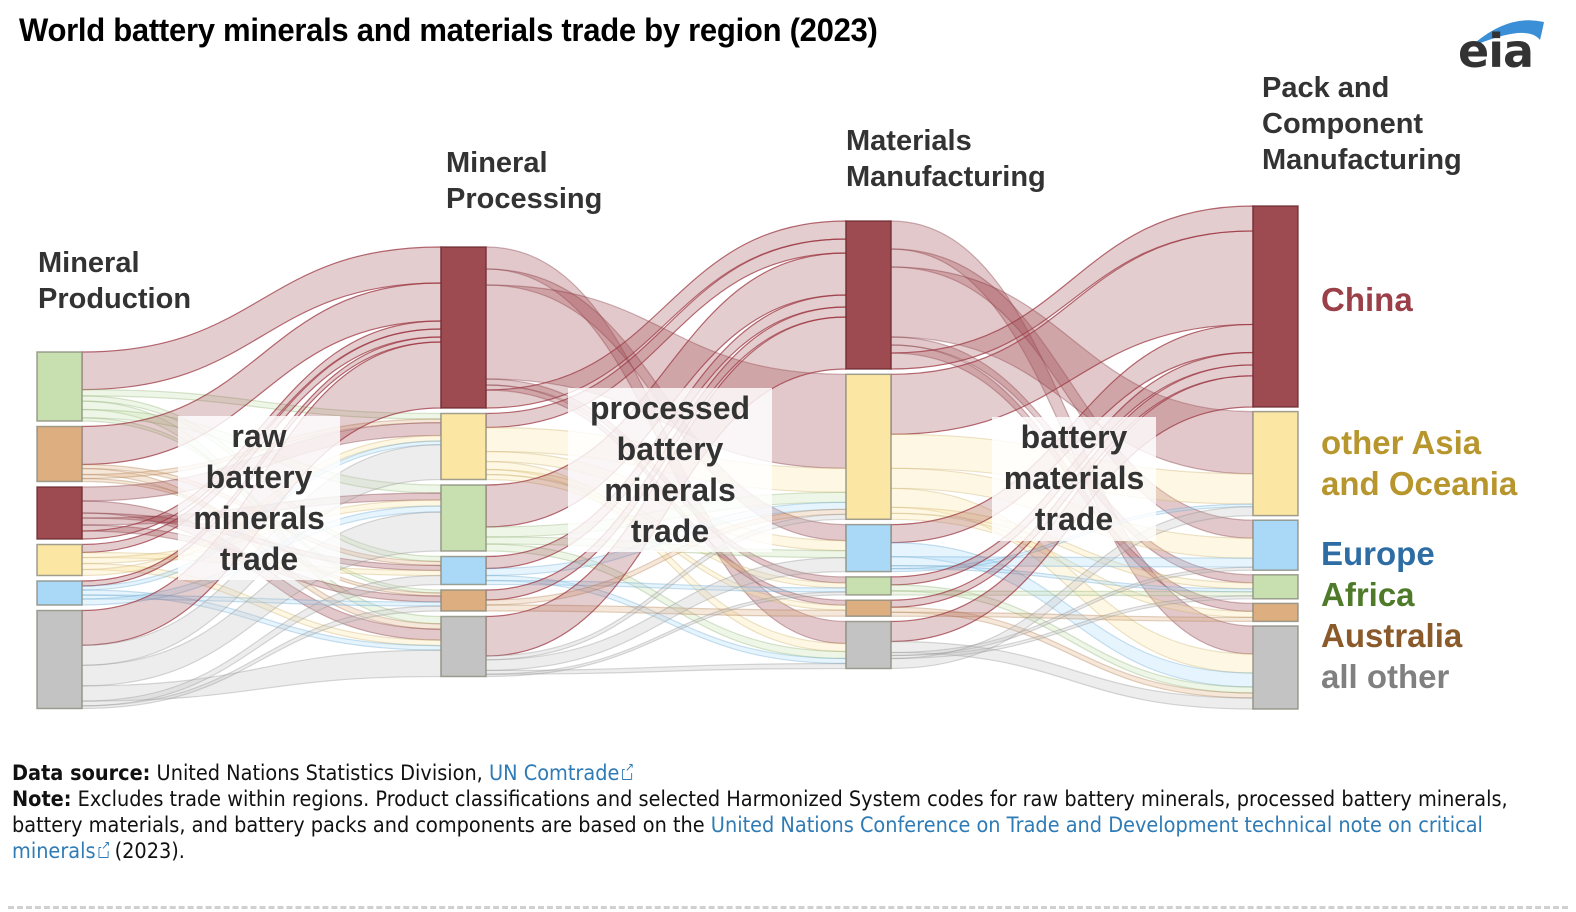 This screenshot has height=912, width=1576. What do you see at coordinates (1275, 306) in the screenshot?
I see `node-pack-and-component-manufacturing-china` at bounding box center [1275, 306].